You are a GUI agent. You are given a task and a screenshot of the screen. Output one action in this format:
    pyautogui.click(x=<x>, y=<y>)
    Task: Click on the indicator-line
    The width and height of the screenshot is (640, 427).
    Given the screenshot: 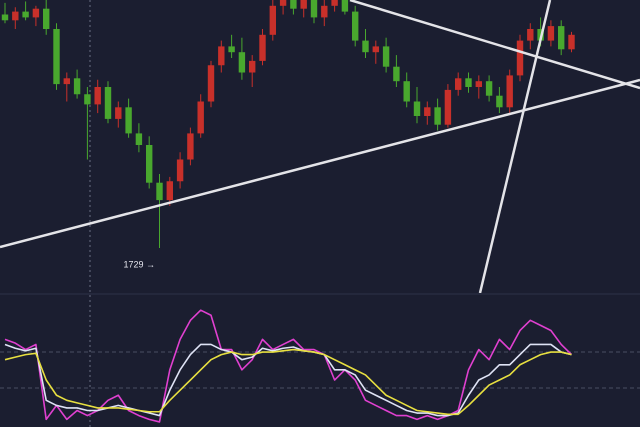 What is the action you would take?
    pyautogui.click(x=288, y=382)
    